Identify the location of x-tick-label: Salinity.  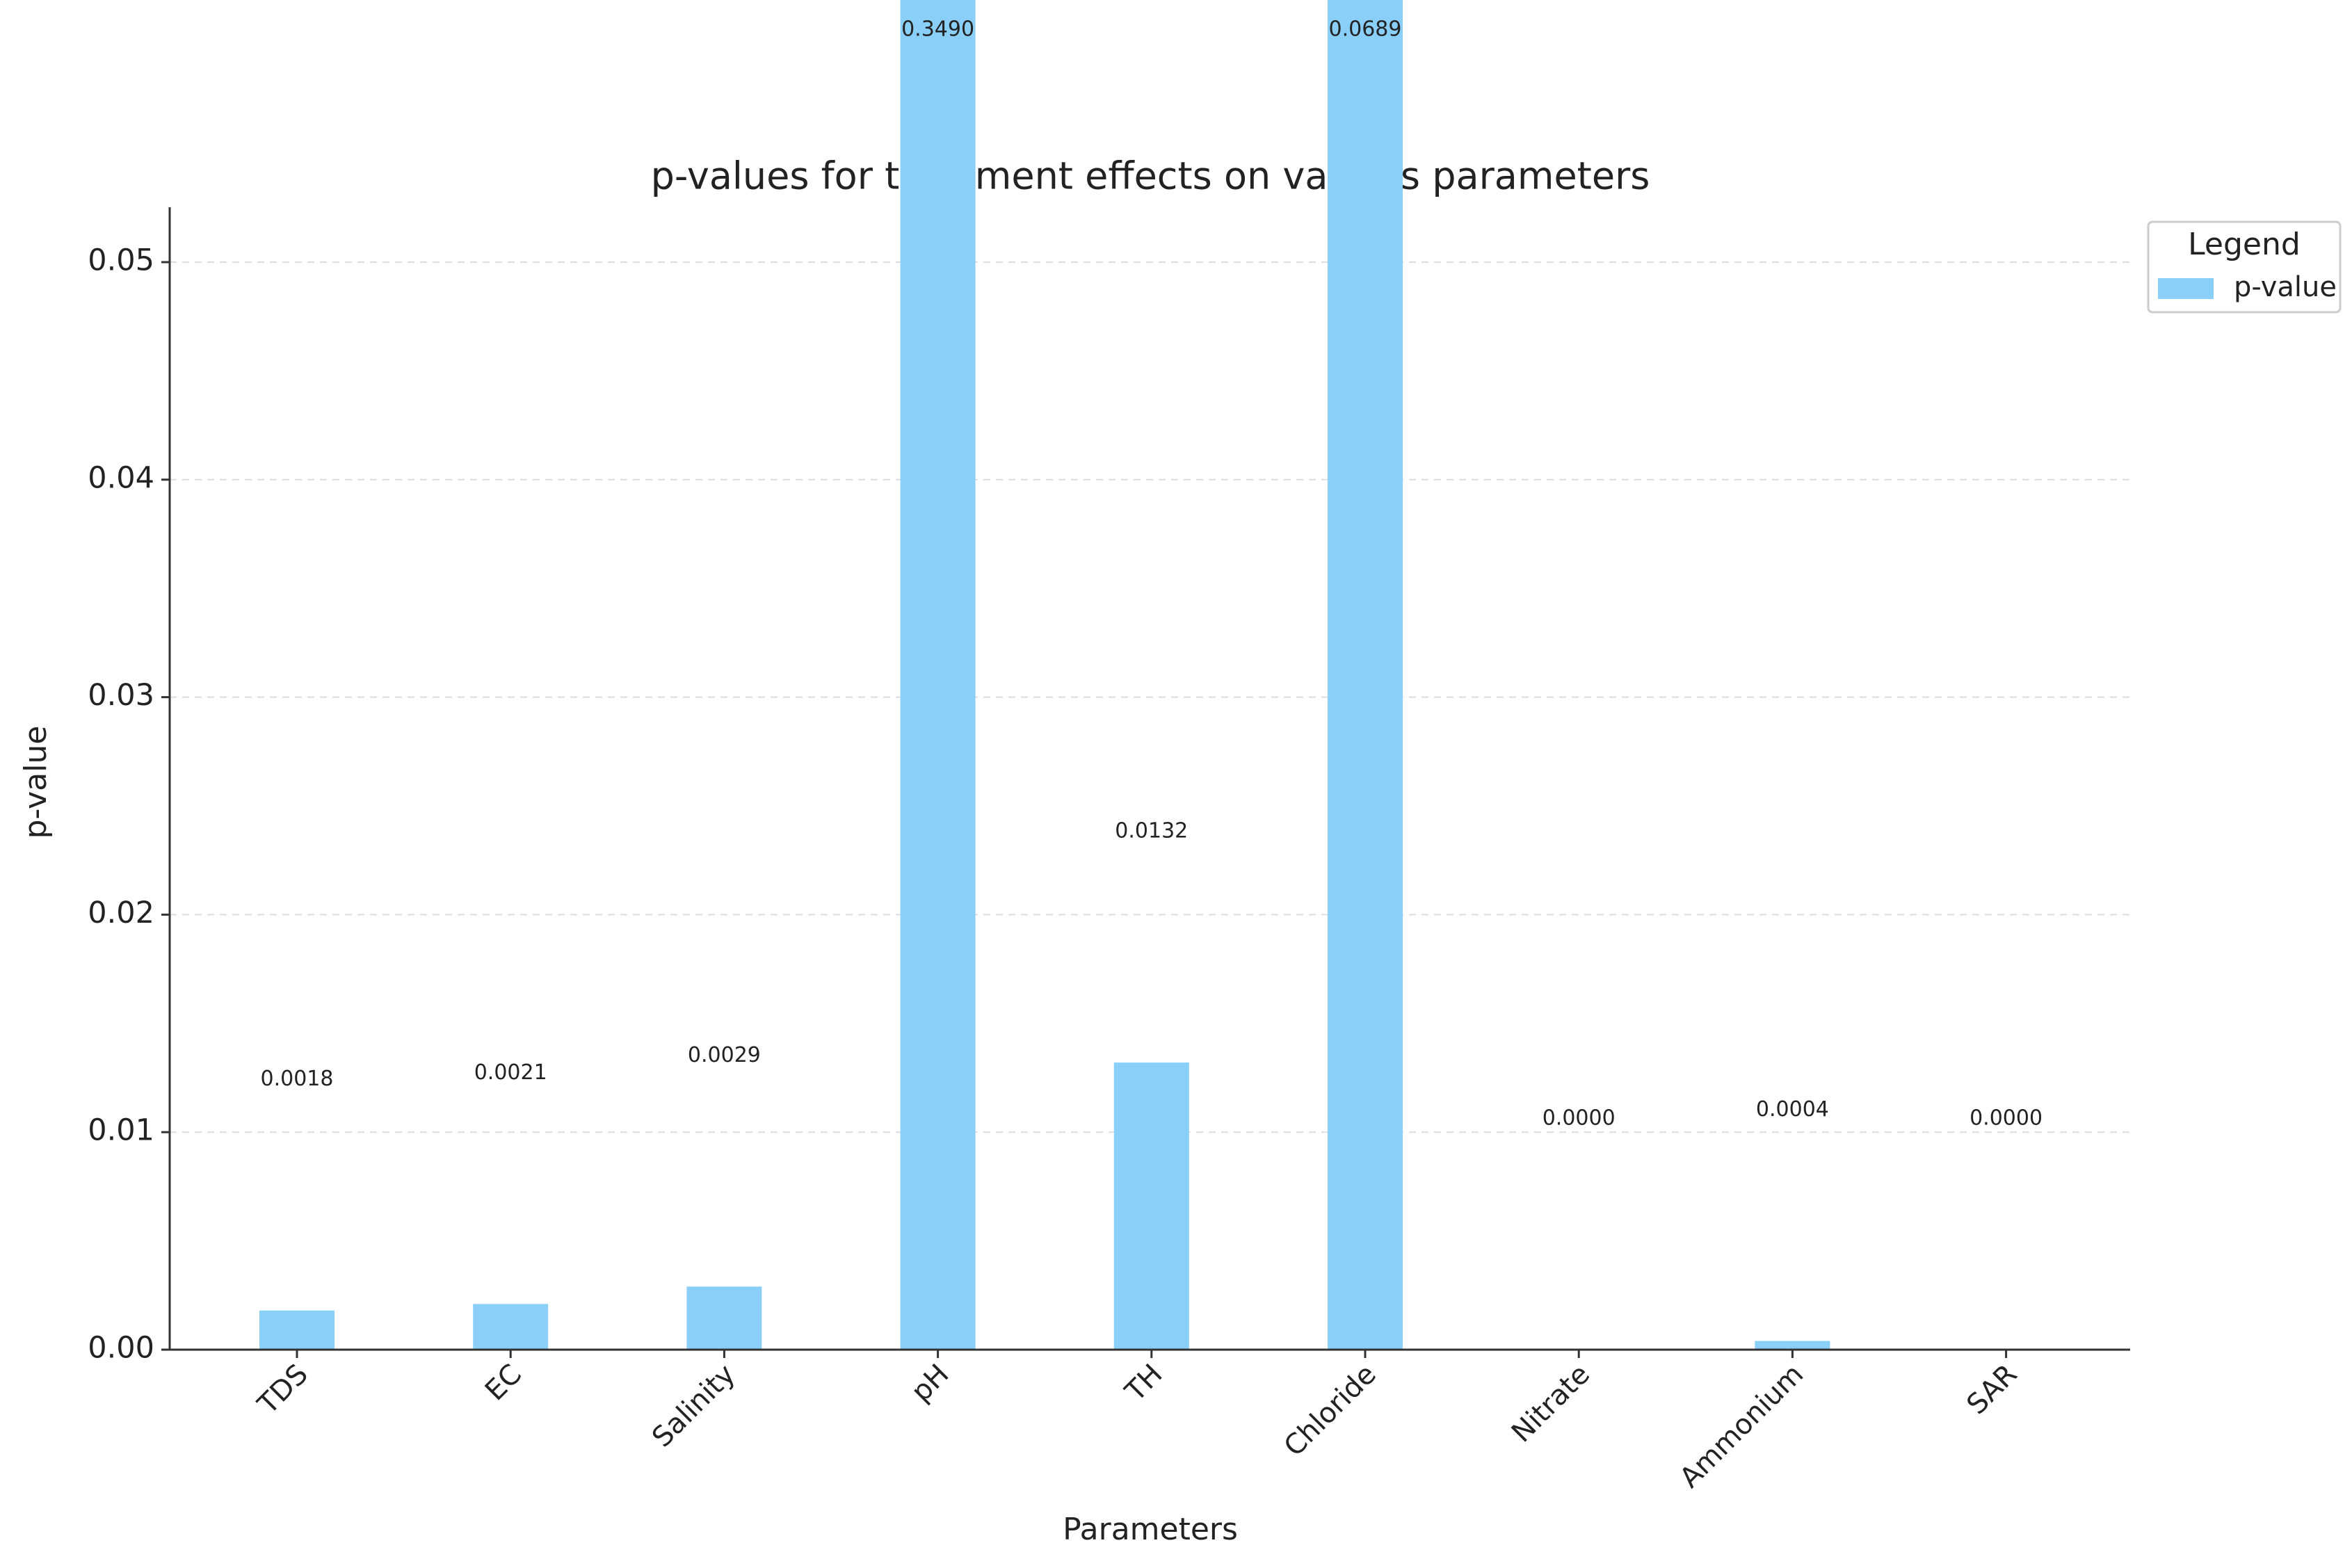
(693, 1405).